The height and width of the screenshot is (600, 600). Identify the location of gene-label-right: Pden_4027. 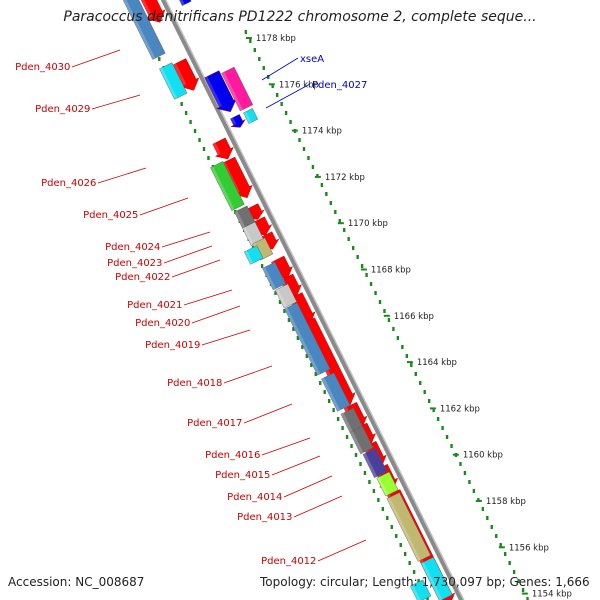
(339, 85).